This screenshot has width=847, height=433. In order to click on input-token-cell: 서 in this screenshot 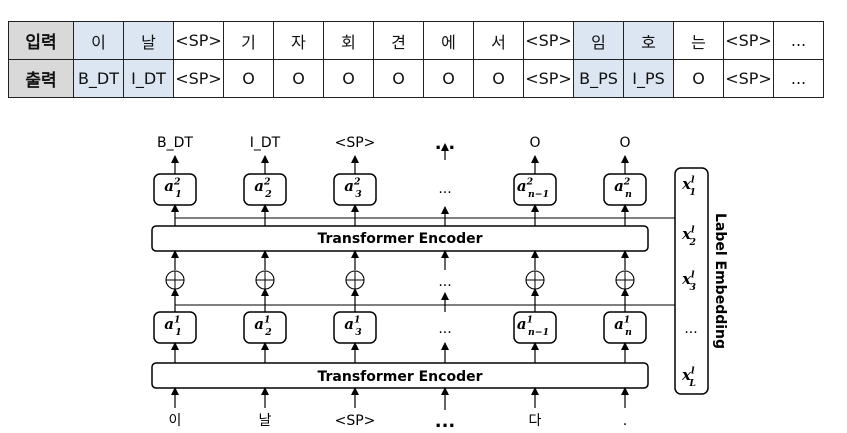, I will do `click(498, 40)`.